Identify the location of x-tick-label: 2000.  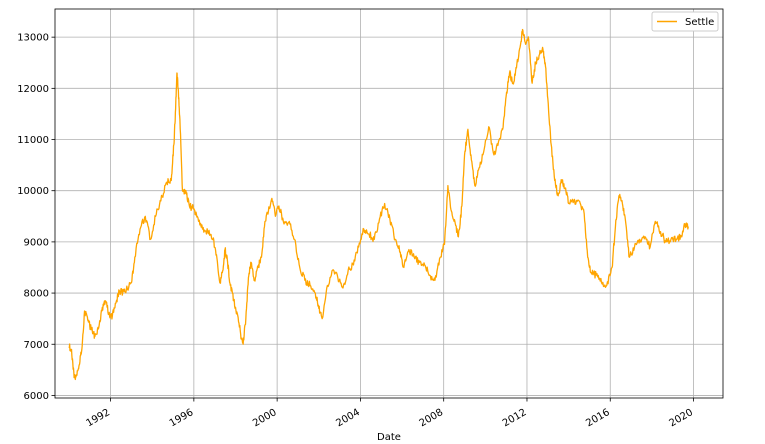
(265, 418).